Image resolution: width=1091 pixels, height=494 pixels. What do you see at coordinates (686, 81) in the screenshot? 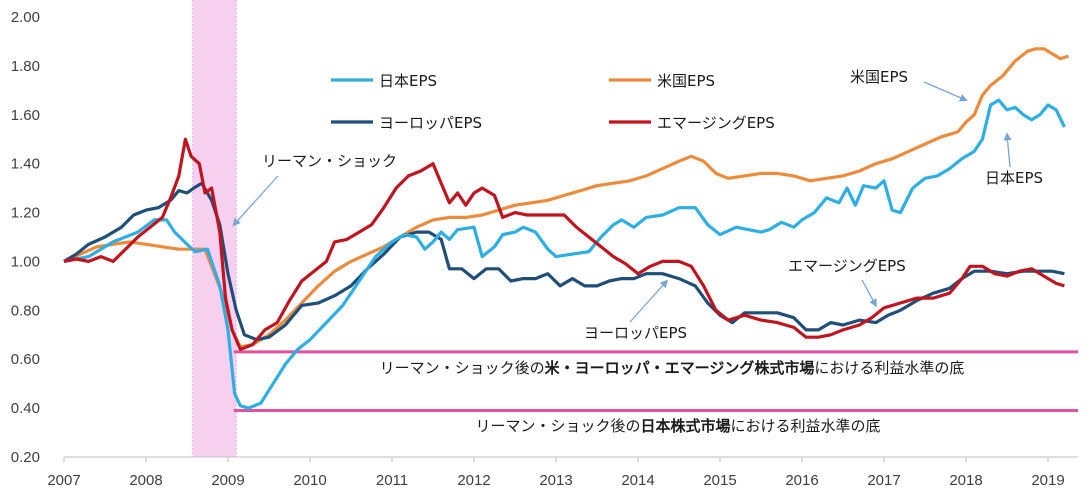
I see `legend-label: 米国EPS` at bounding box center [686, 81].